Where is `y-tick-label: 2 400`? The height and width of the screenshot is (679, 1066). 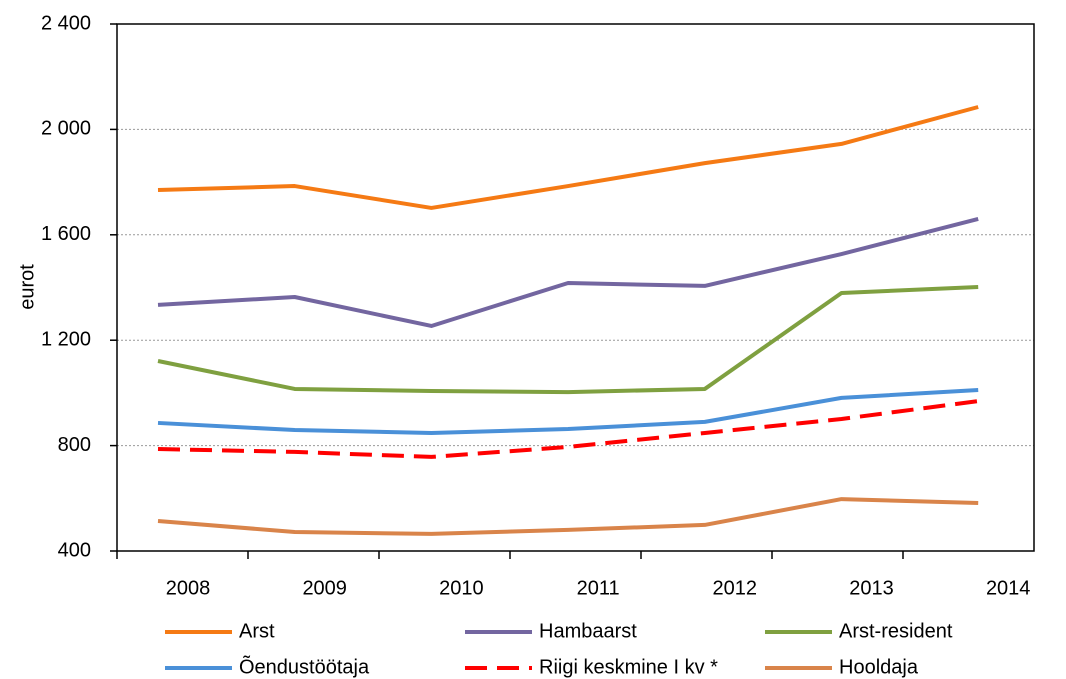
y-tick-label: 2 400 is located at coordinates (66, 23).